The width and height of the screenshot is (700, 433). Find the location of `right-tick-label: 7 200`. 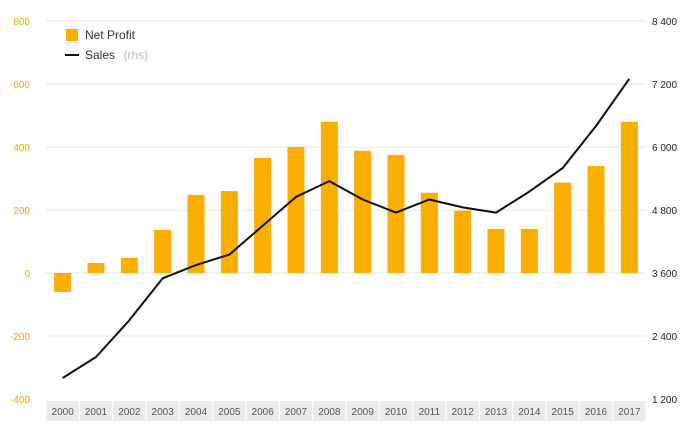

right-tick-label: 7 200 is located at coordinates (664, 85).